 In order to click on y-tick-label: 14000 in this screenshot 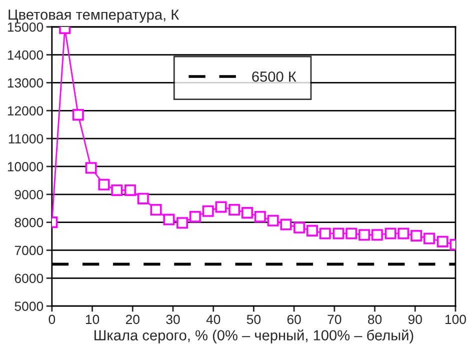, I will do `click(26, 55)`.